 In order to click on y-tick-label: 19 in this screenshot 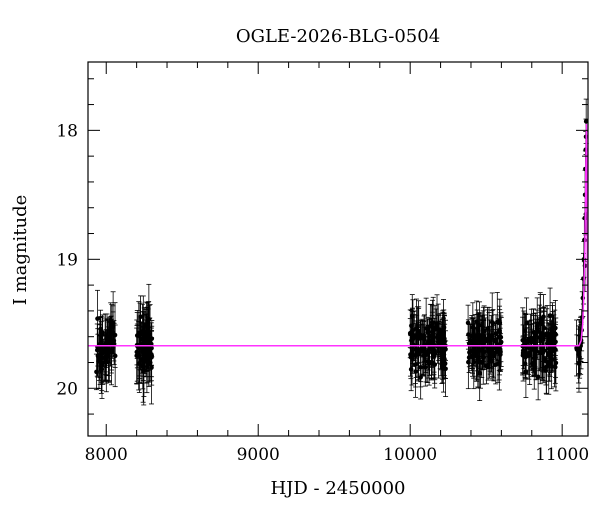, I will do `click(67, 260)`.